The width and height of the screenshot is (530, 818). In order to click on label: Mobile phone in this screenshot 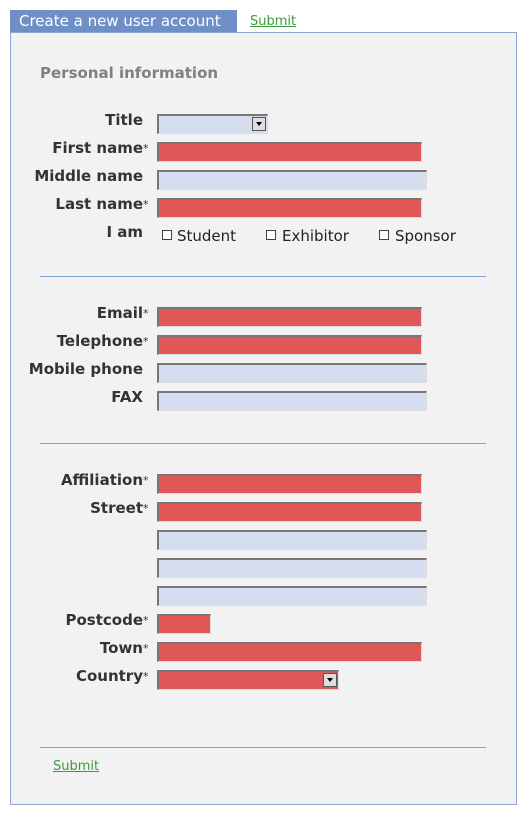, I will do `click(85, 369)`.